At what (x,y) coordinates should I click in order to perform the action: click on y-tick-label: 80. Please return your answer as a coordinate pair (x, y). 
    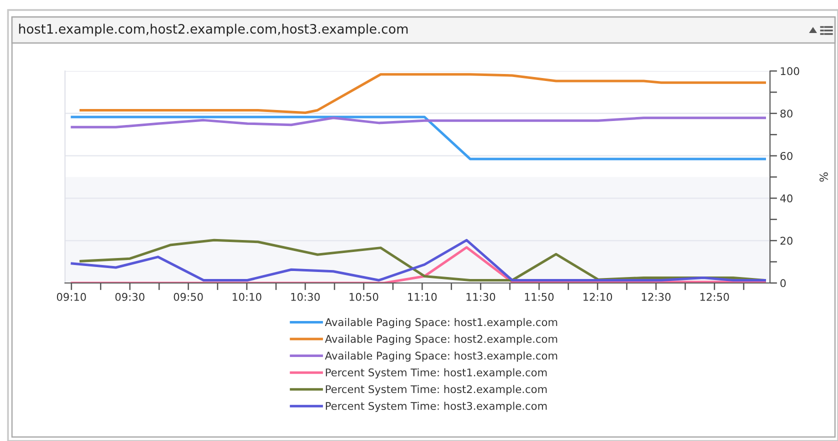
    Looking at the image, I should click on (786, 114).